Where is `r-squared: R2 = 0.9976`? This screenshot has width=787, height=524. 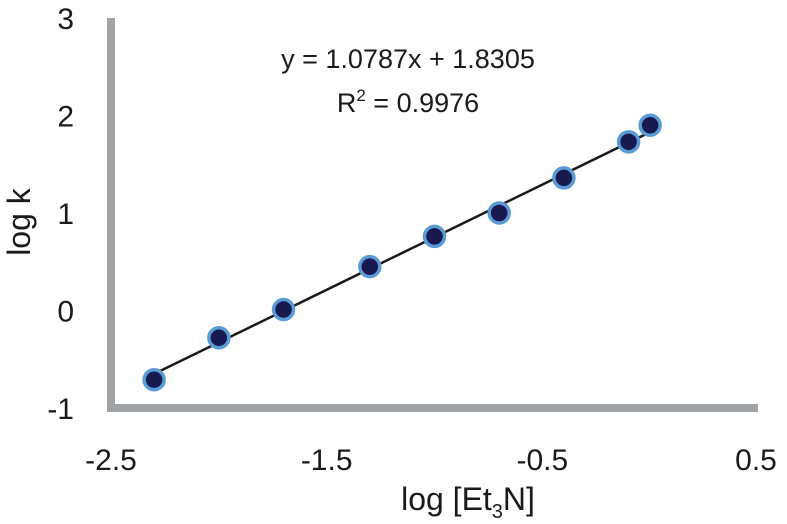
r-squared: R2 = 0.9976 is located at coordinates (408, 102).